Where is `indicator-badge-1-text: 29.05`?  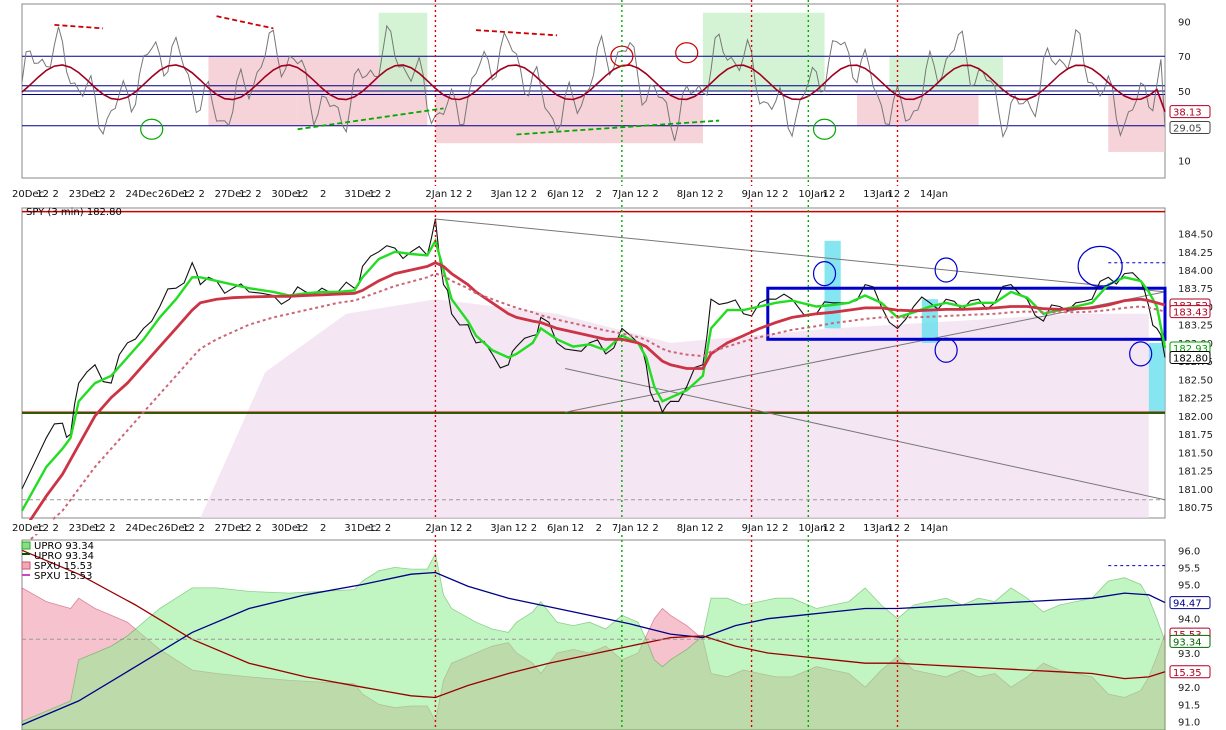 indicator-badge-1-text: 29.05 is located at coordinates (1187, 128).